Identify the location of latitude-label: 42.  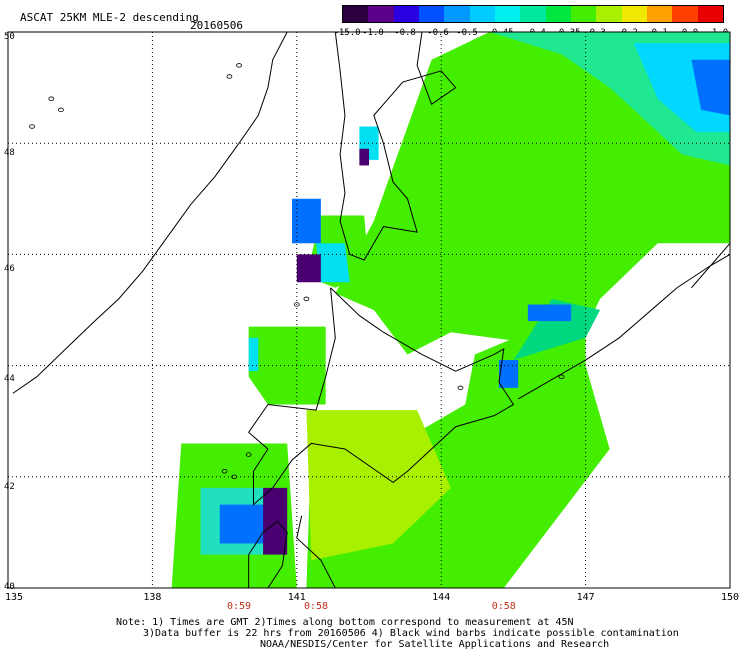
(9, 487).